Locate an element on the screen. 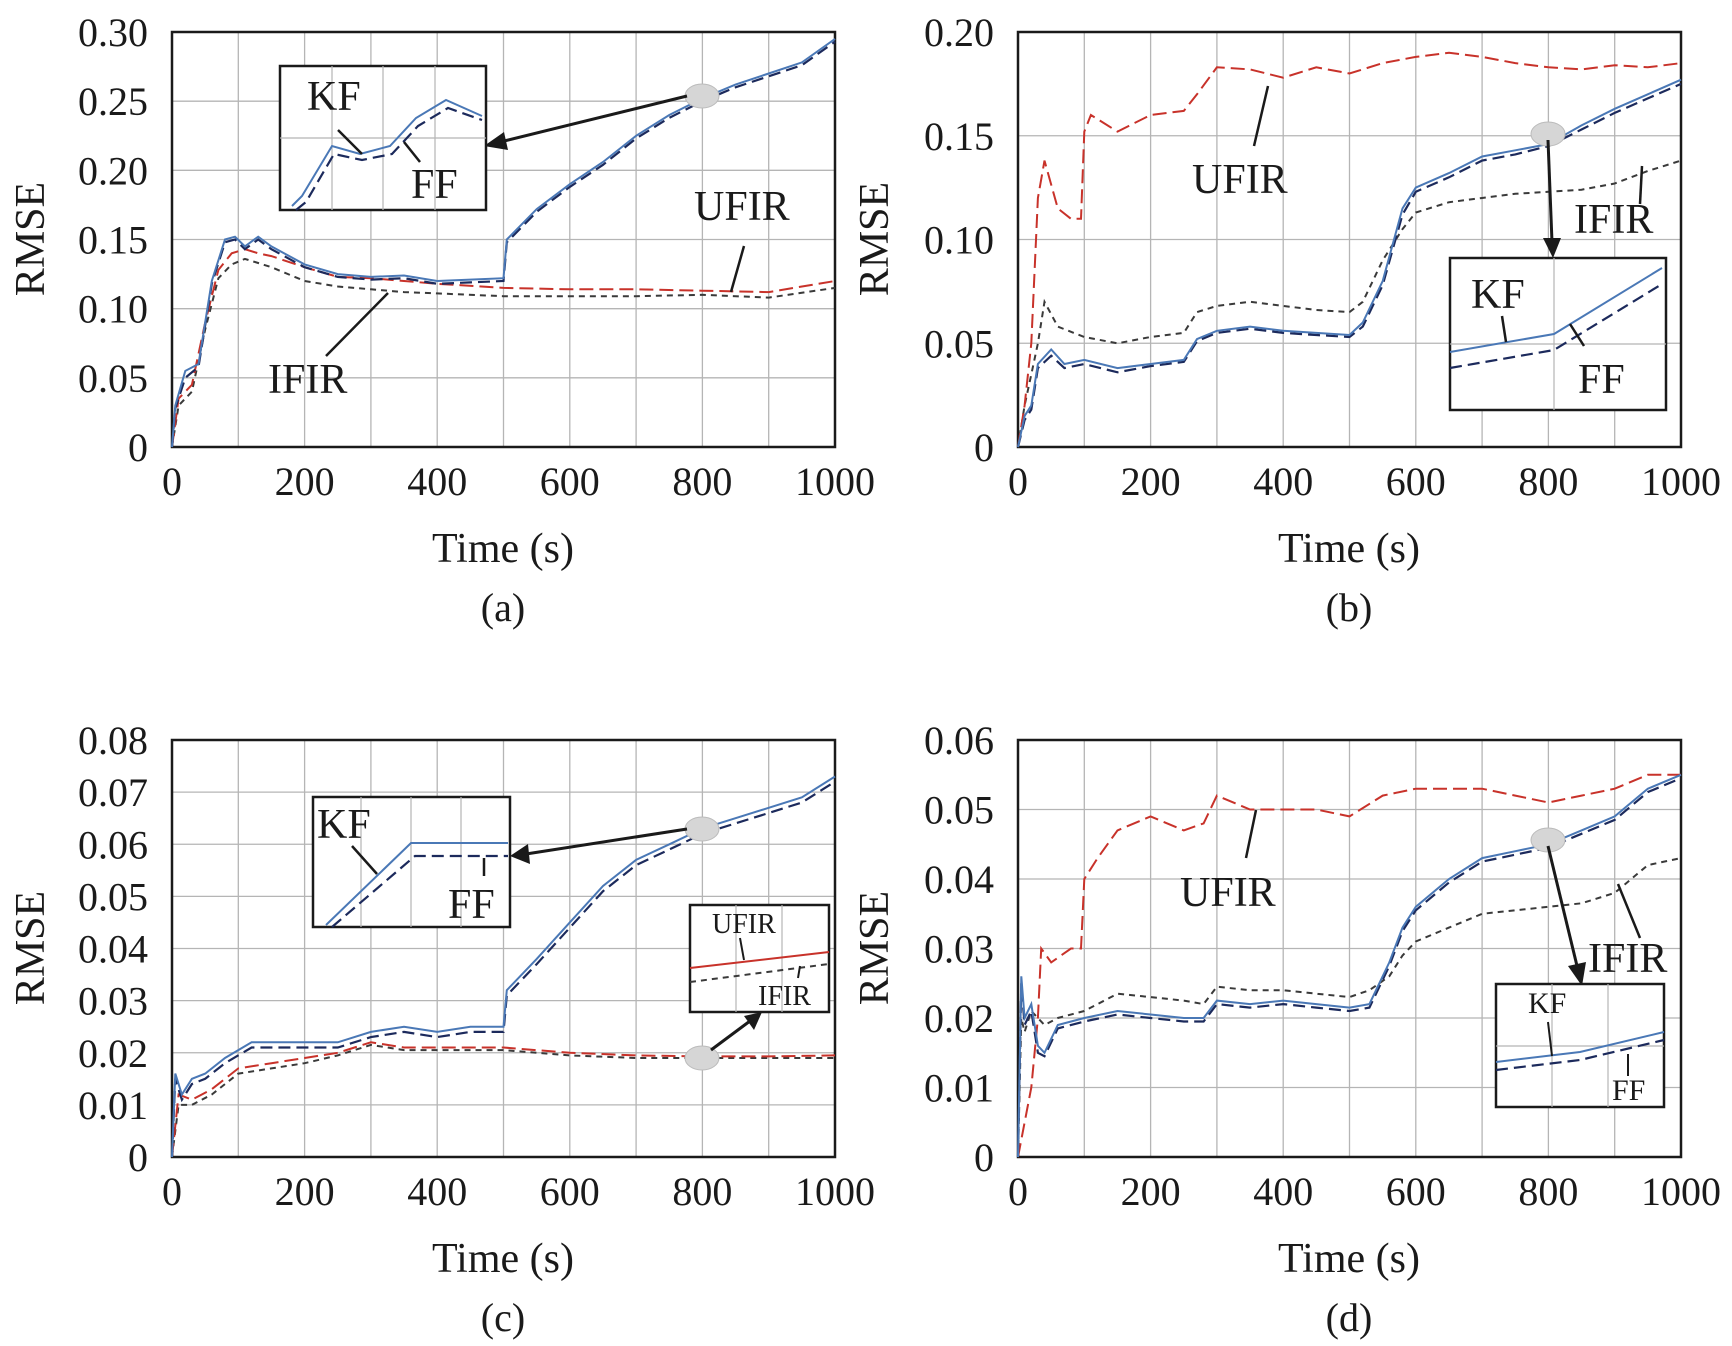  y-tick-label: 0.25 is located at coordinates (113, 101).